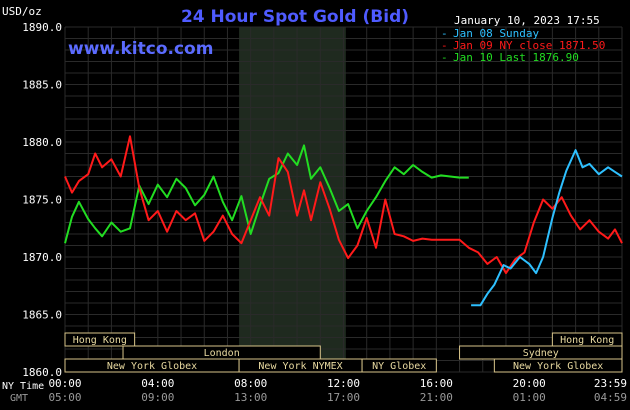 This screenshot has width=630, height=410. Describe the element at coordinates (42, 315) in the screenshot. I see `y-tick-label: 1865.0` at that location.